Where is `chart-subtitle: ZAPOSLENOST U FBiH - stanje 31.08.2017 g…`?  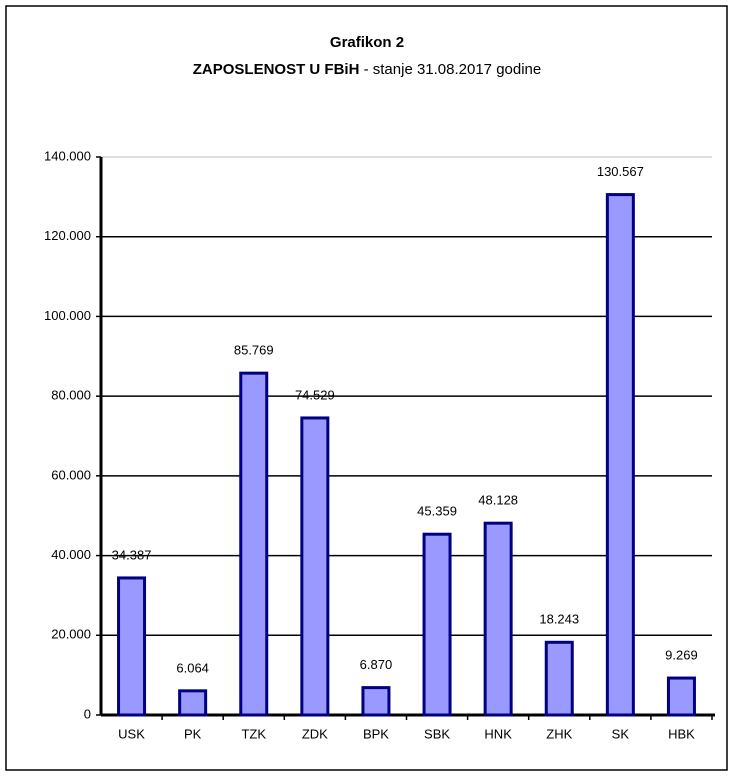 chart-subtitle: ZAPOSLENOST U FBiH - stanje 31.08.2017 g… is located at coordinates (367, 69).